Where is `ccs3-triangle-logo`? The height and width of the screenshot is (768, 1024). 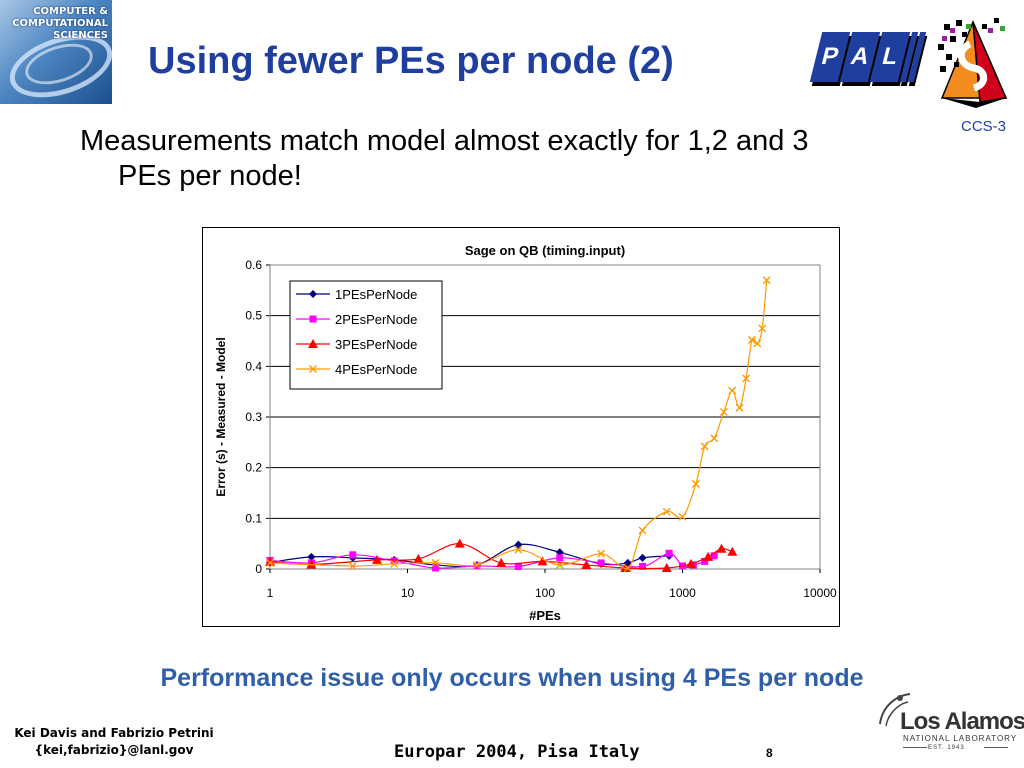 ccs3-triangle-logo is located at coordinates (973, 63).